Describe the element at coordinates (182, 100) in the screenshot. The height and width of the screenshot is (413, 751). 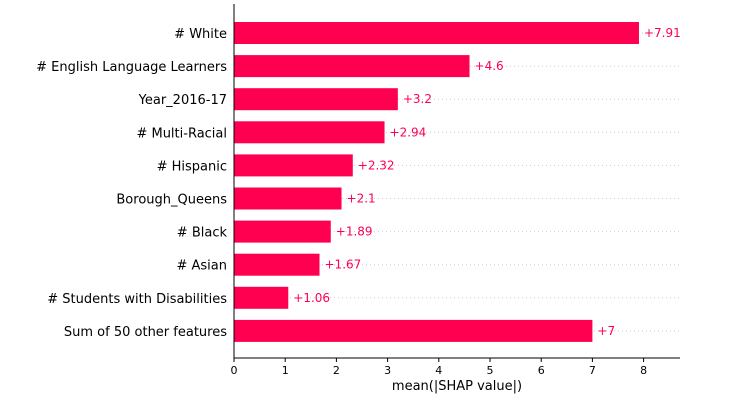
I see `category-label: Year_2016-17` at that location.